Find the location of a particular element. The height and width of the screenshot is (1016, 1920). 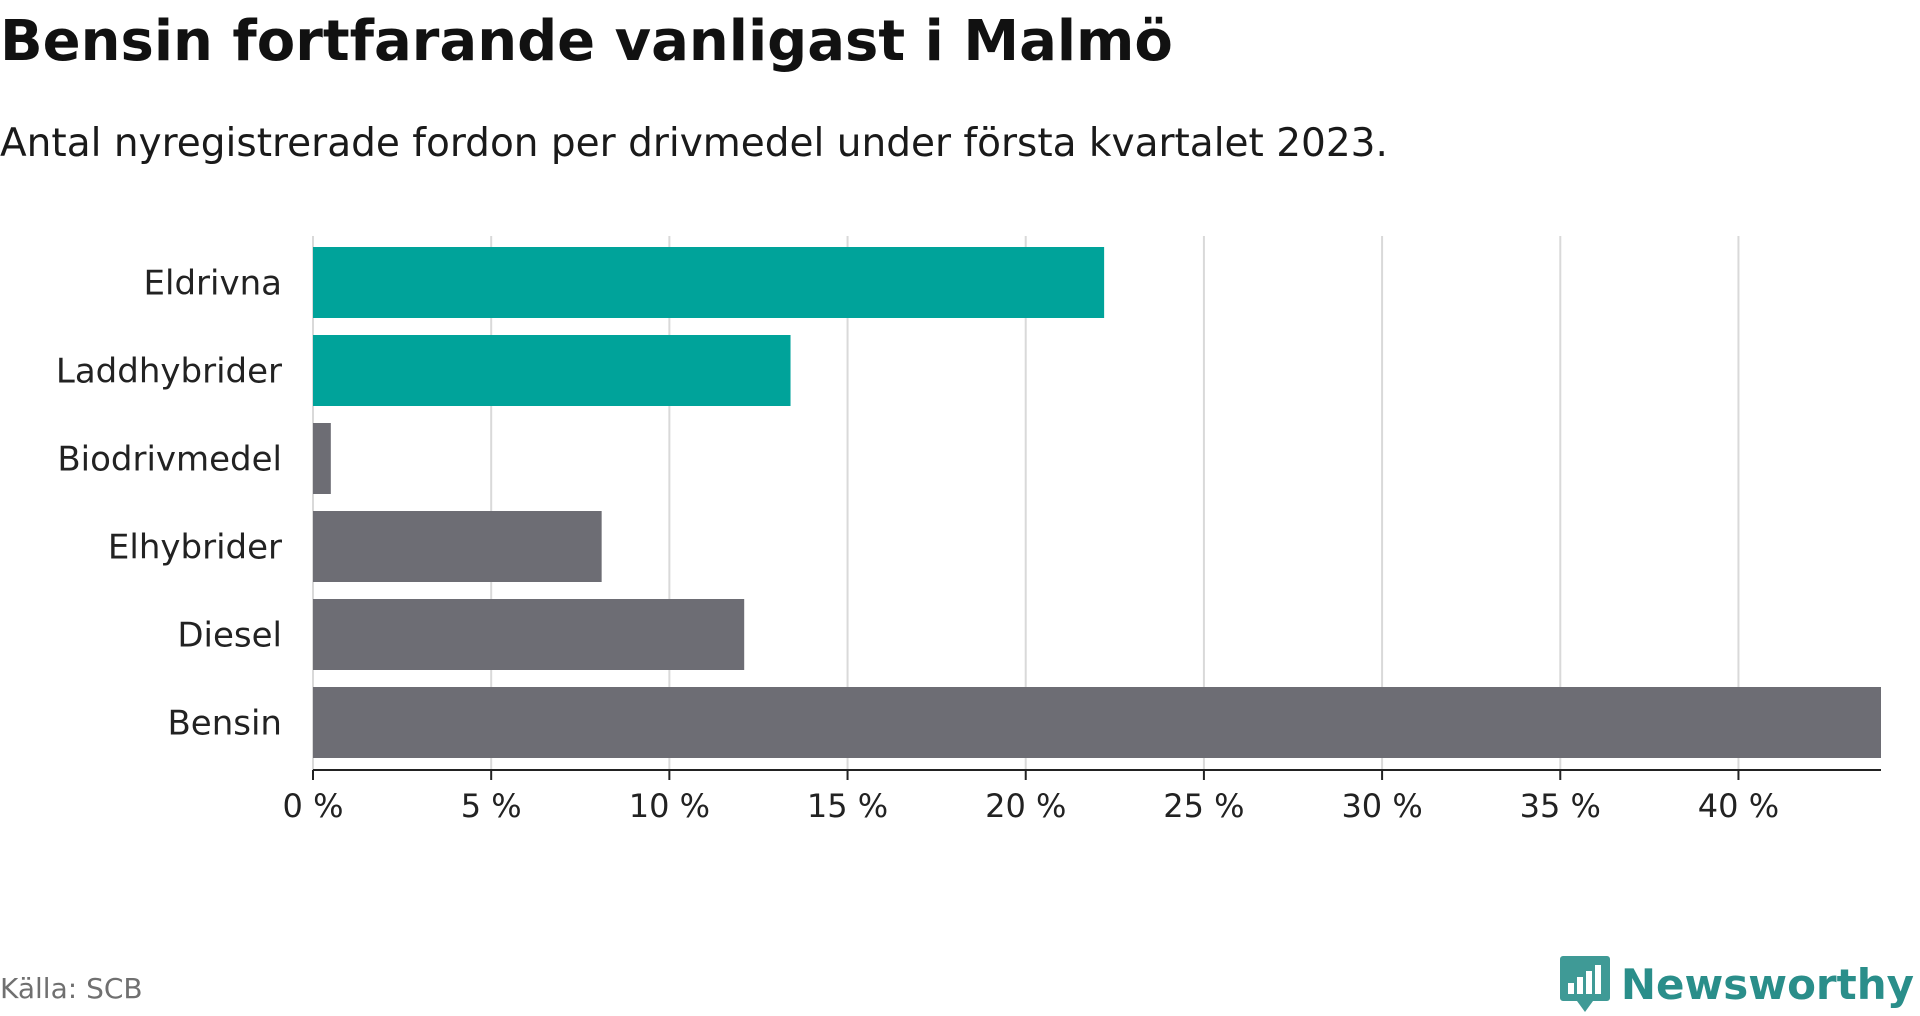

bar-laddhybrider is located at coordinates (552, 370).